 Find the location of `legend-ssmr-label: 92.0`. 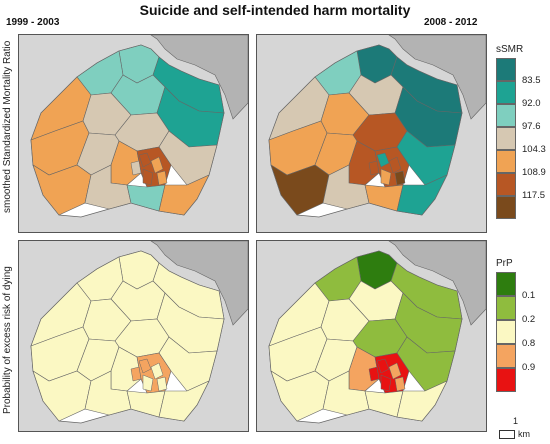

legend-ssmr-label: 92.0 is located at coordinates (531, 103).